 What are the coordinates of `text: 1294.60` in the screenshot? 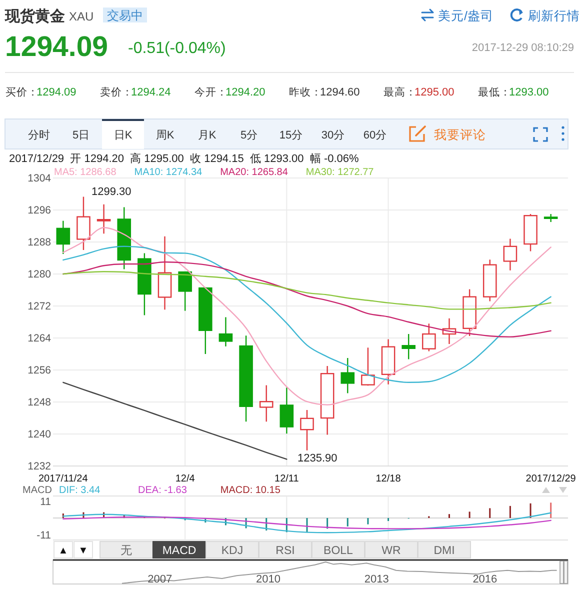 It's located at (340, 92).